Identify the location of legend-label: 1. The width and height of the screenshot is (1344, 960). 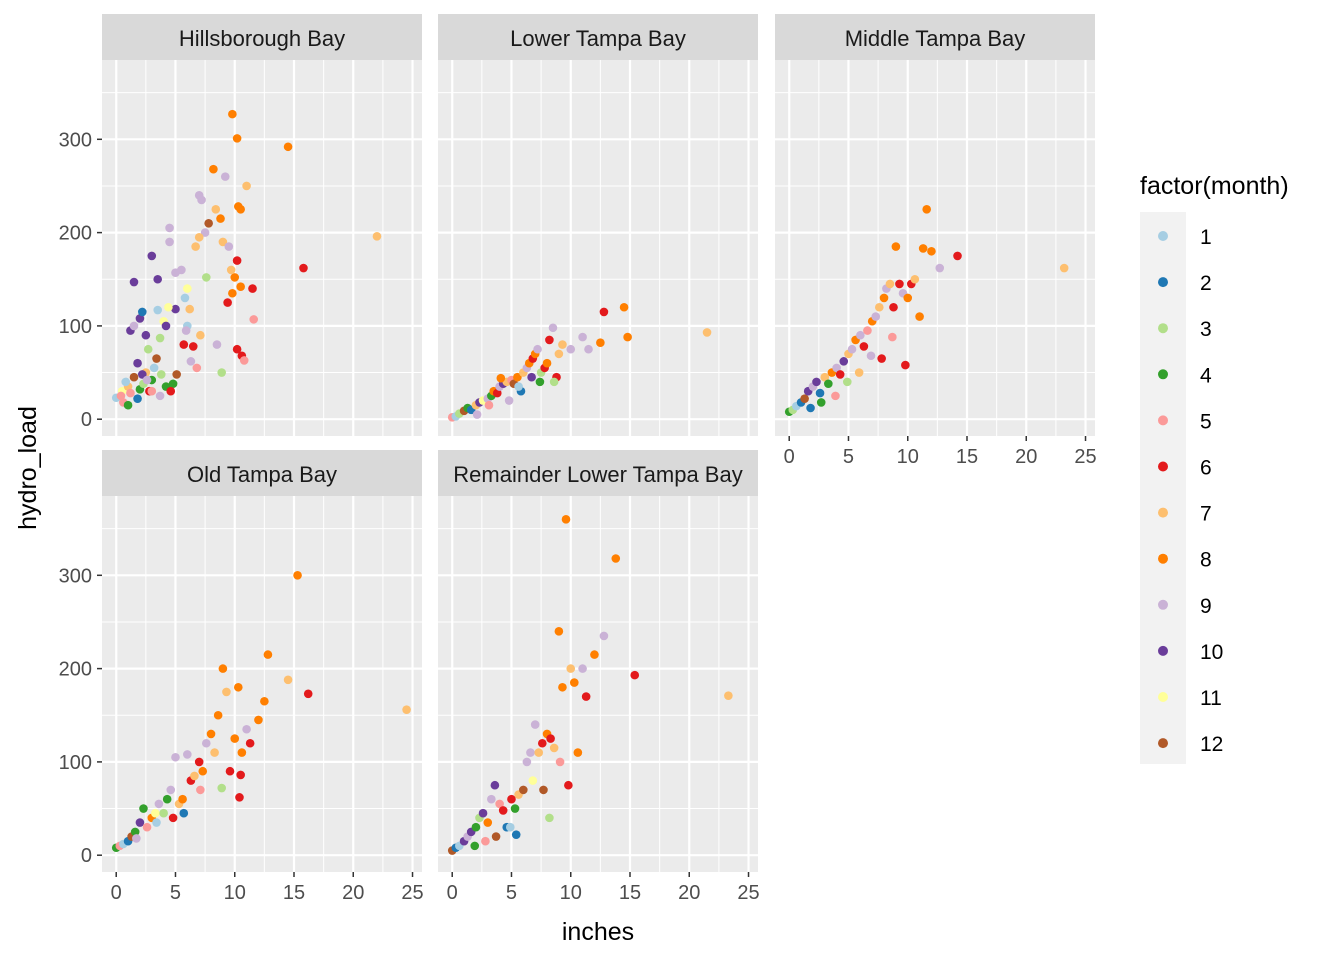
(1206, 237).